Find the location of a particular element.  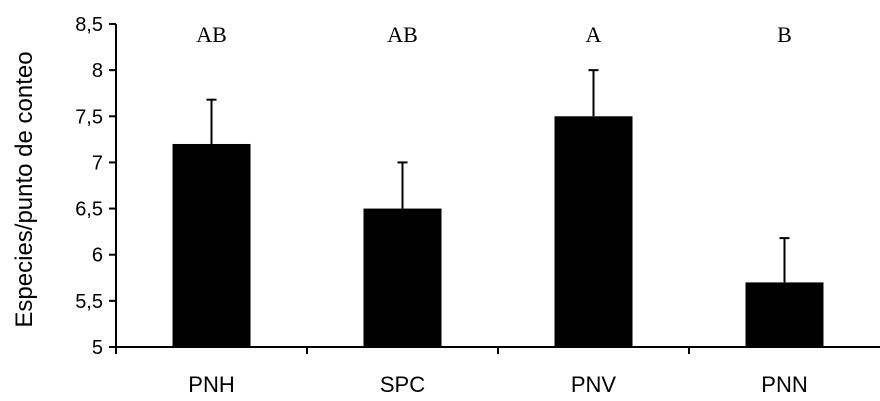

y-tick-label: 7 is located at coordinates (97, 163).